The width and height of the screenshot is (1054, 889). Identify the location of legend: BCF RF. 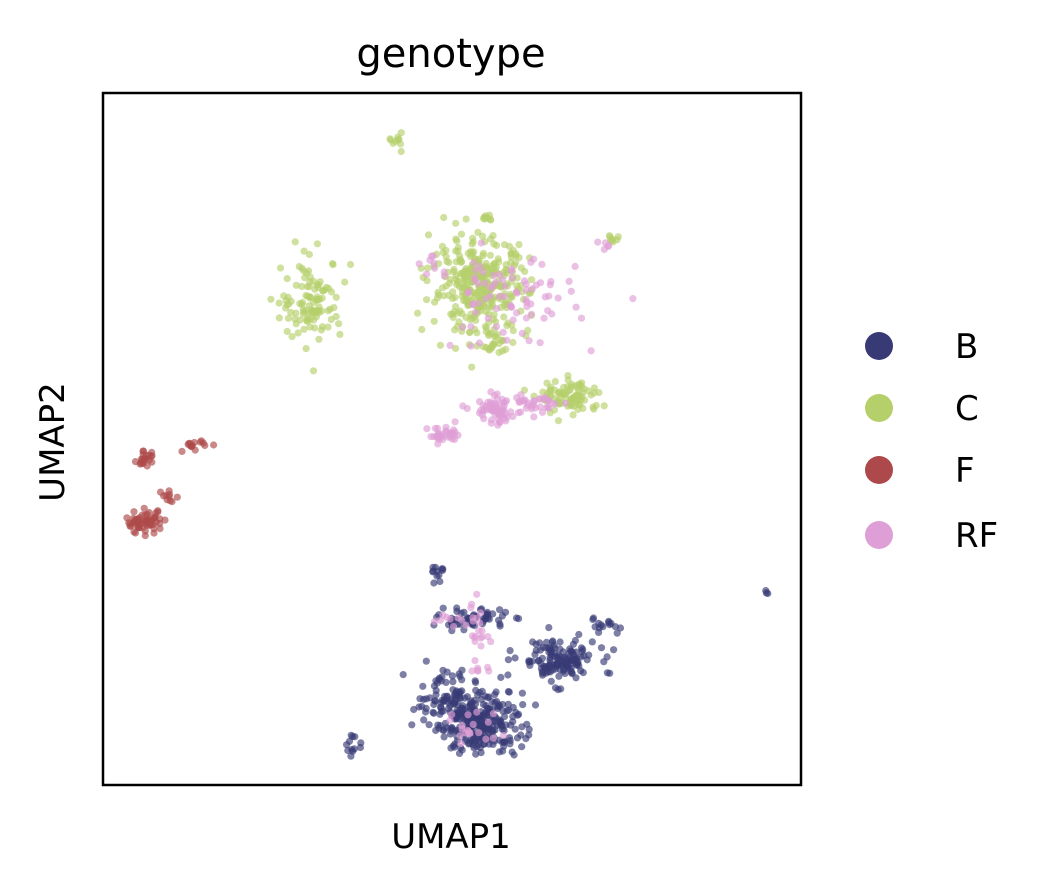
(931, 441).